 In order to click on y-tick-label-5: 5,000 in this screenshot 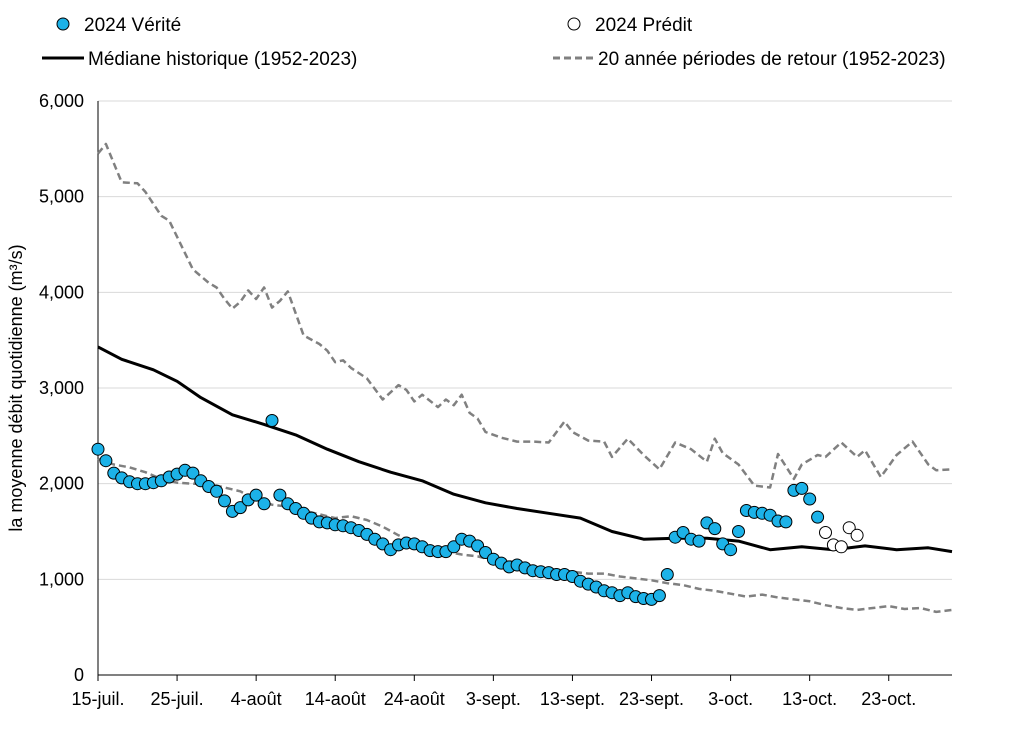, I will do `click(61, 197)`.